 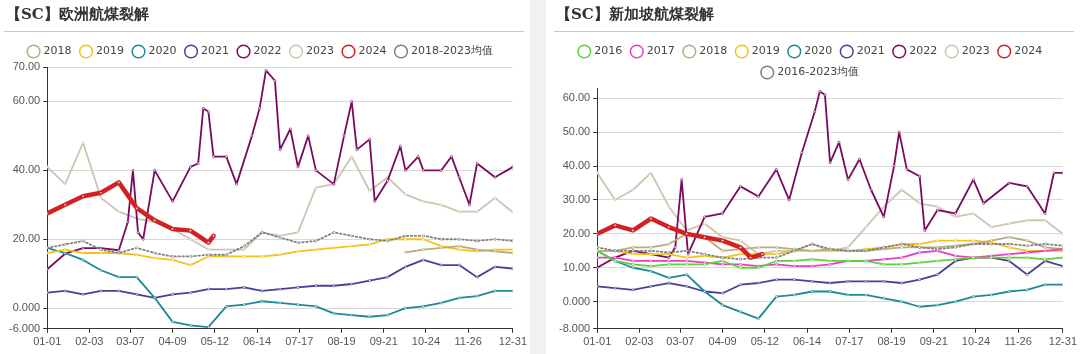 What do you see at coordinates (26, 66) in the screenshot?
I see `y-tick-label: 70.00` at bounding box center [26, 66].